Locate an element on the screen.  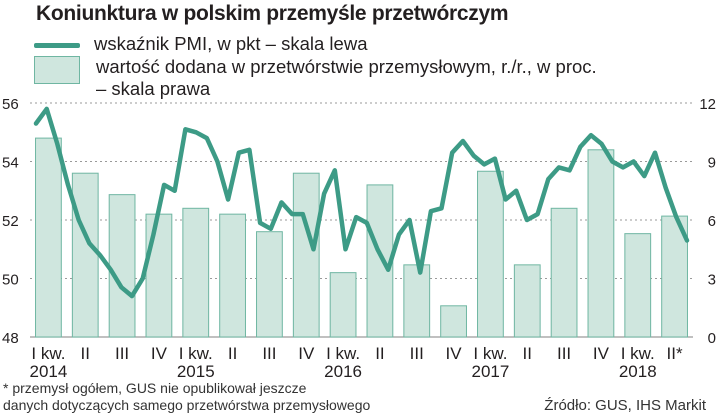
legend-bar-swatch is located at coordinates (57, 70).